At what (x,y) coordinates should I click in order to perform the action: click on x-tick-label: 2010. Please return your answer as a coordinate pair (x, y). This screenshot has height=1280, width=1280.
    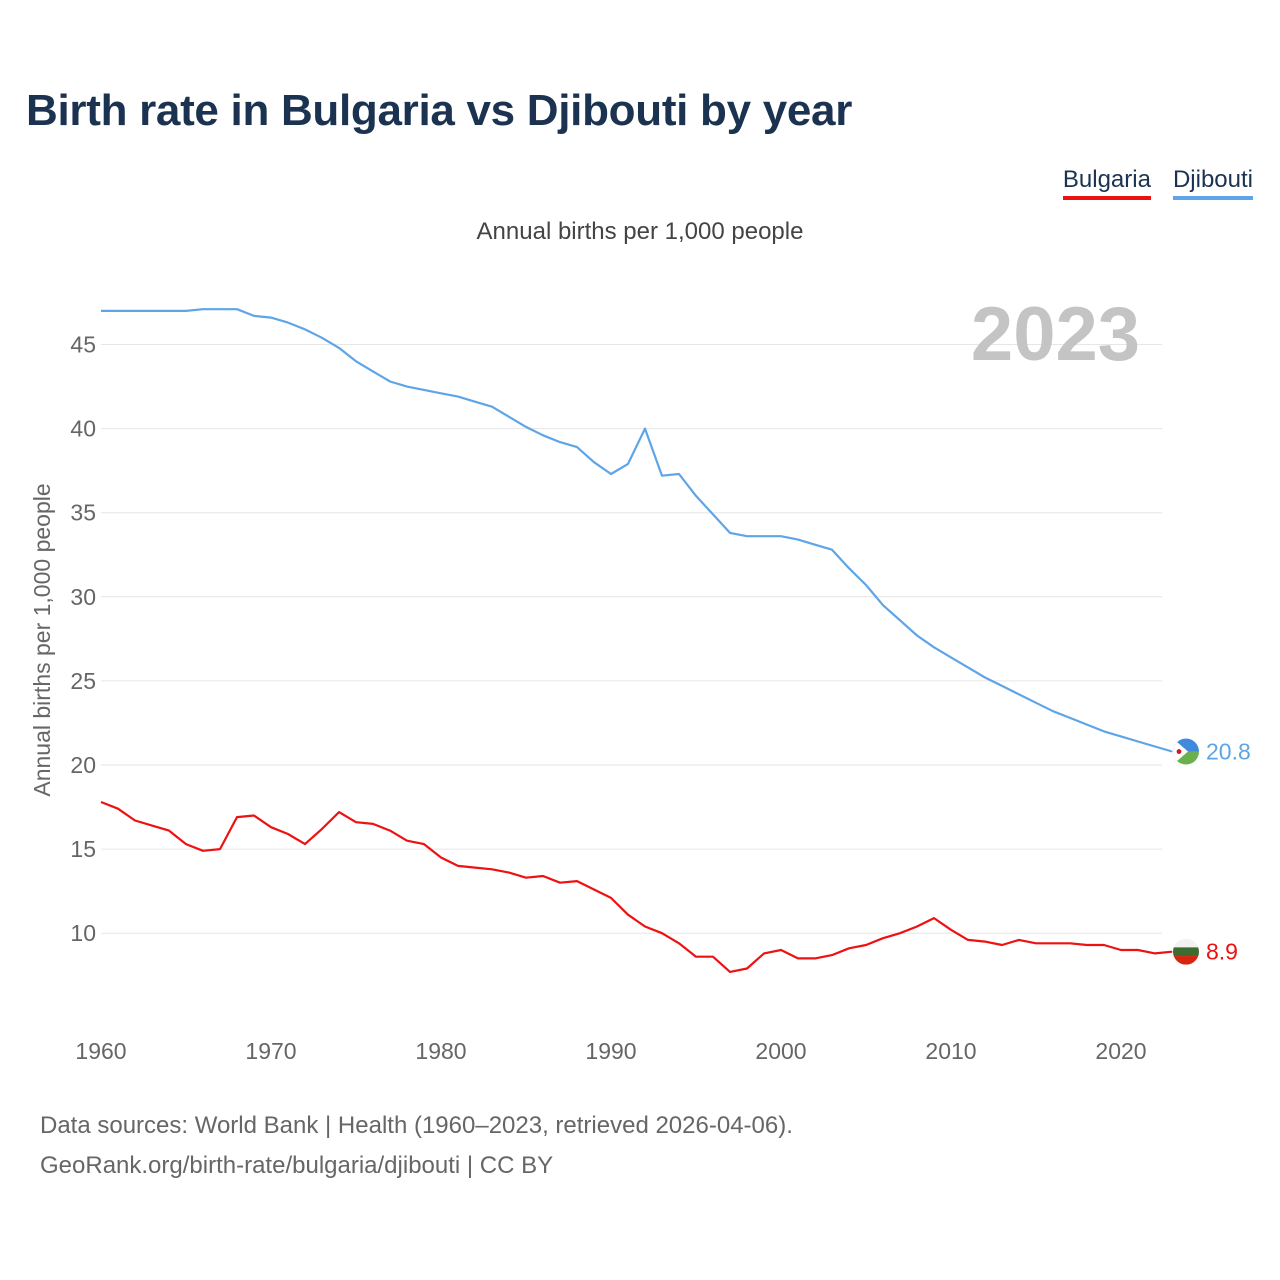
    Looking at the image, I should click on (950, 1051).